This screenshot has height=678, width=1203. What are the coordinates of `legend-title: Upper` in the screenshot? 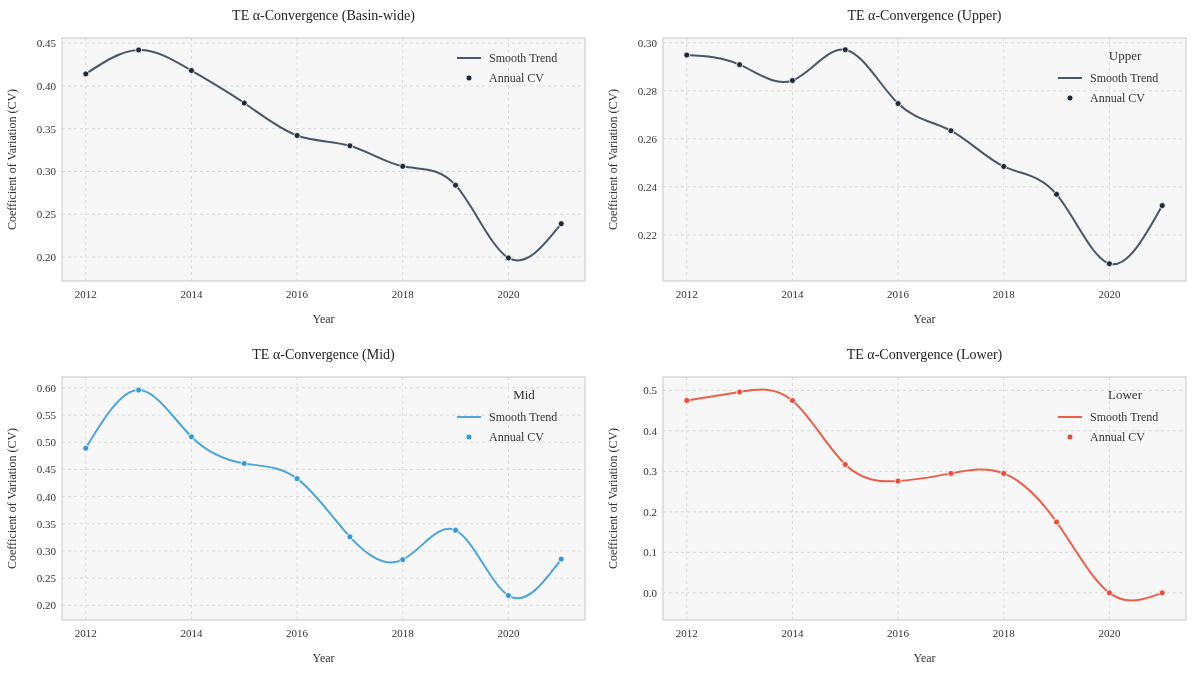 It's located at (1125, 55).